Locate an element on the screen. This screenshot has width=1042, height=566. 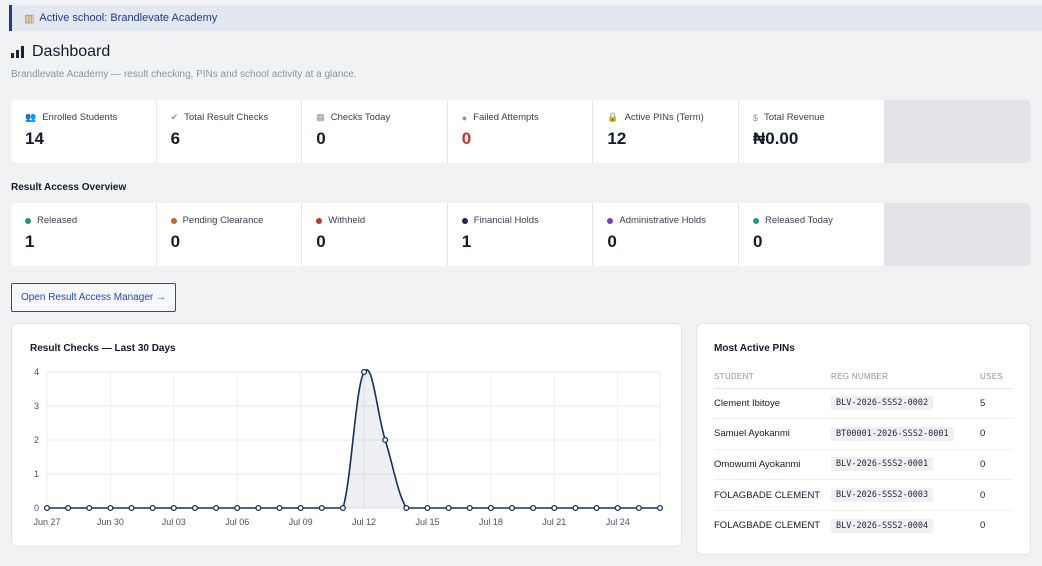
lock-icon: 🔒 is located at coordinates (613, 117).